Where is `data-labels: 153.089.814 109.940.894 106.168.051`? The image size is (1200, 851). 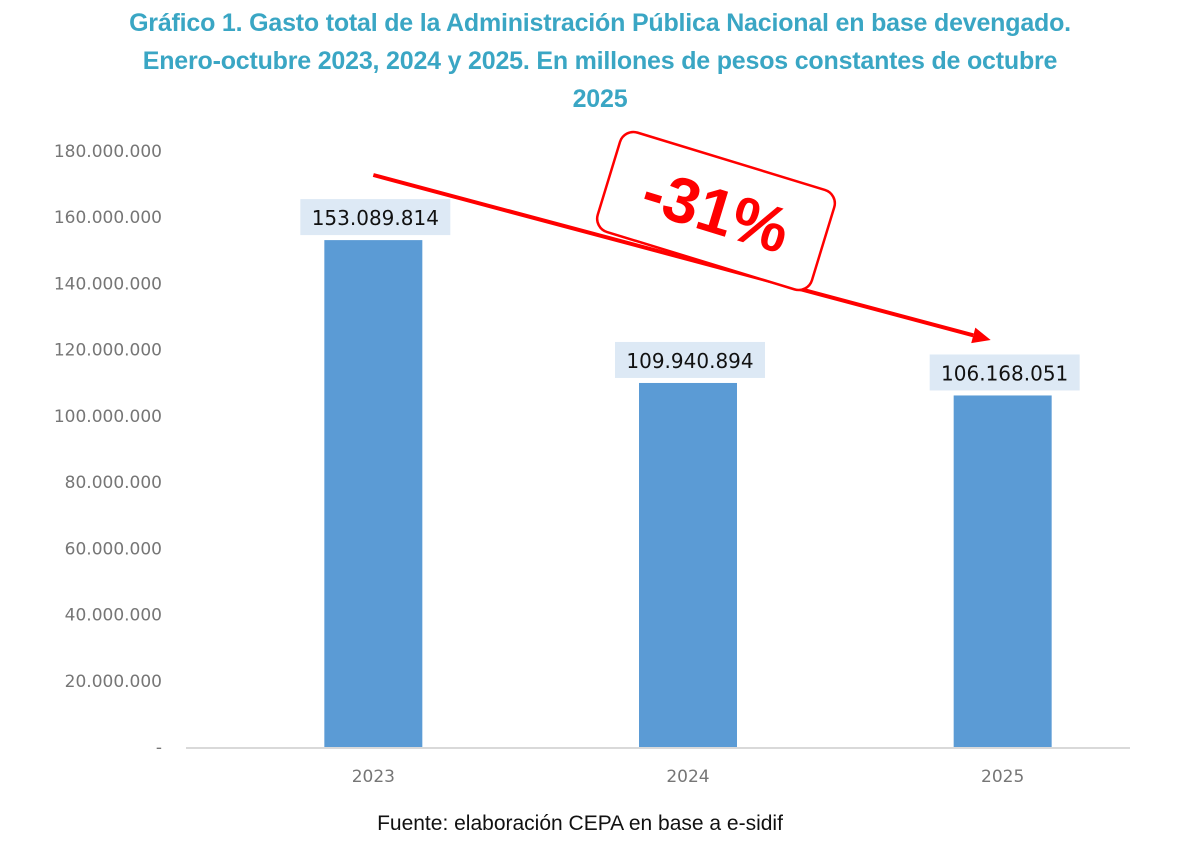 data-labels: 153.089.814 109.940.894 106.168.051 is located at coordinates (690, 295).